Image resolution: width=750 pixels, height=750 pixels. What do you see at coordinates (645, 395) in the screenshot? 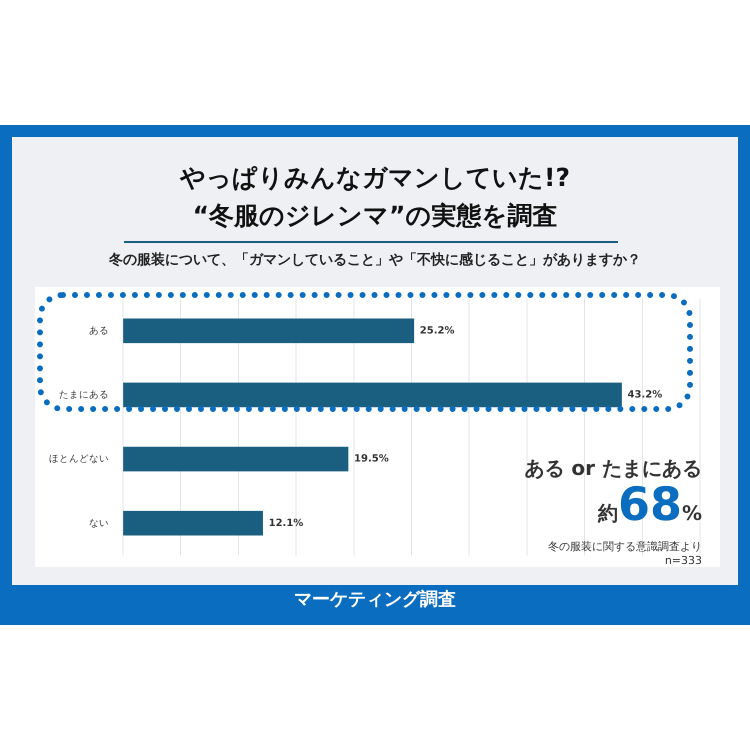
I see `data-label: 43.2%` at bounding box center [645, 395].